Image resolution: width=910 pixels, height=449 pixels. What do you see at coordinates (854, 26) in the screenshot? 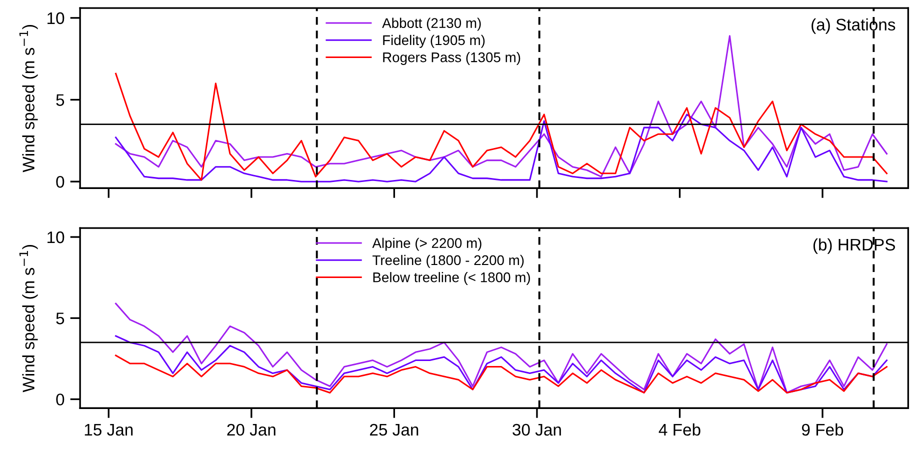
I see `text: (a) Stations` at bounding box center [854, 26].